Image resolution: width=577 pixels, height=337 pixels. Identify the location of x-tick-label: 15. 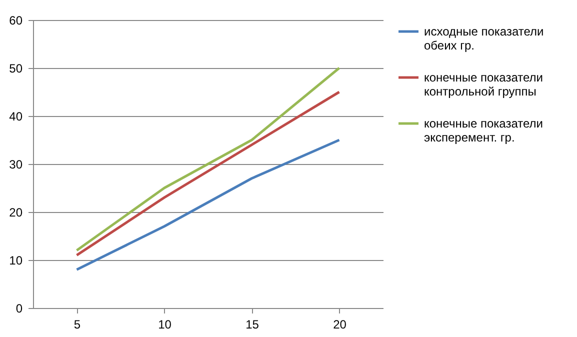
(253, 325).